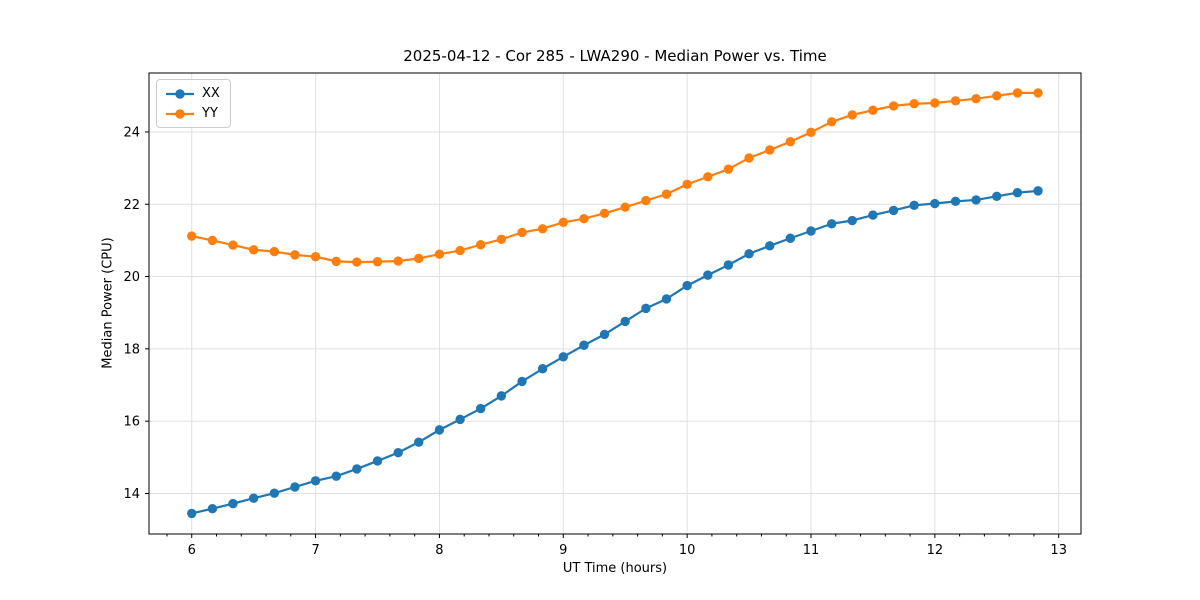  I want to click on y-tick-label: 20, so click(131, 277).